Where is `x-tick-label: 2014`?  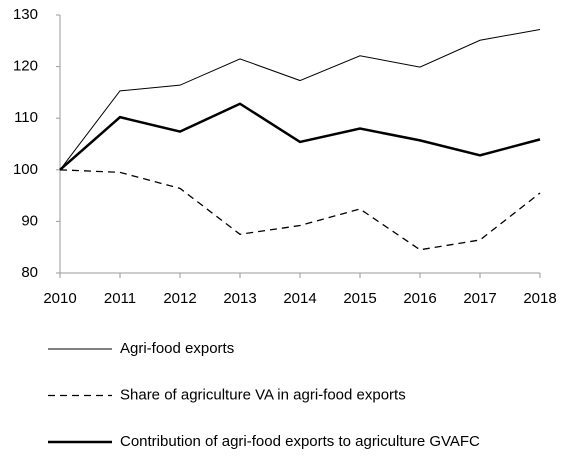 x-tick-label: 2014 is located at coordinates (299, 298).